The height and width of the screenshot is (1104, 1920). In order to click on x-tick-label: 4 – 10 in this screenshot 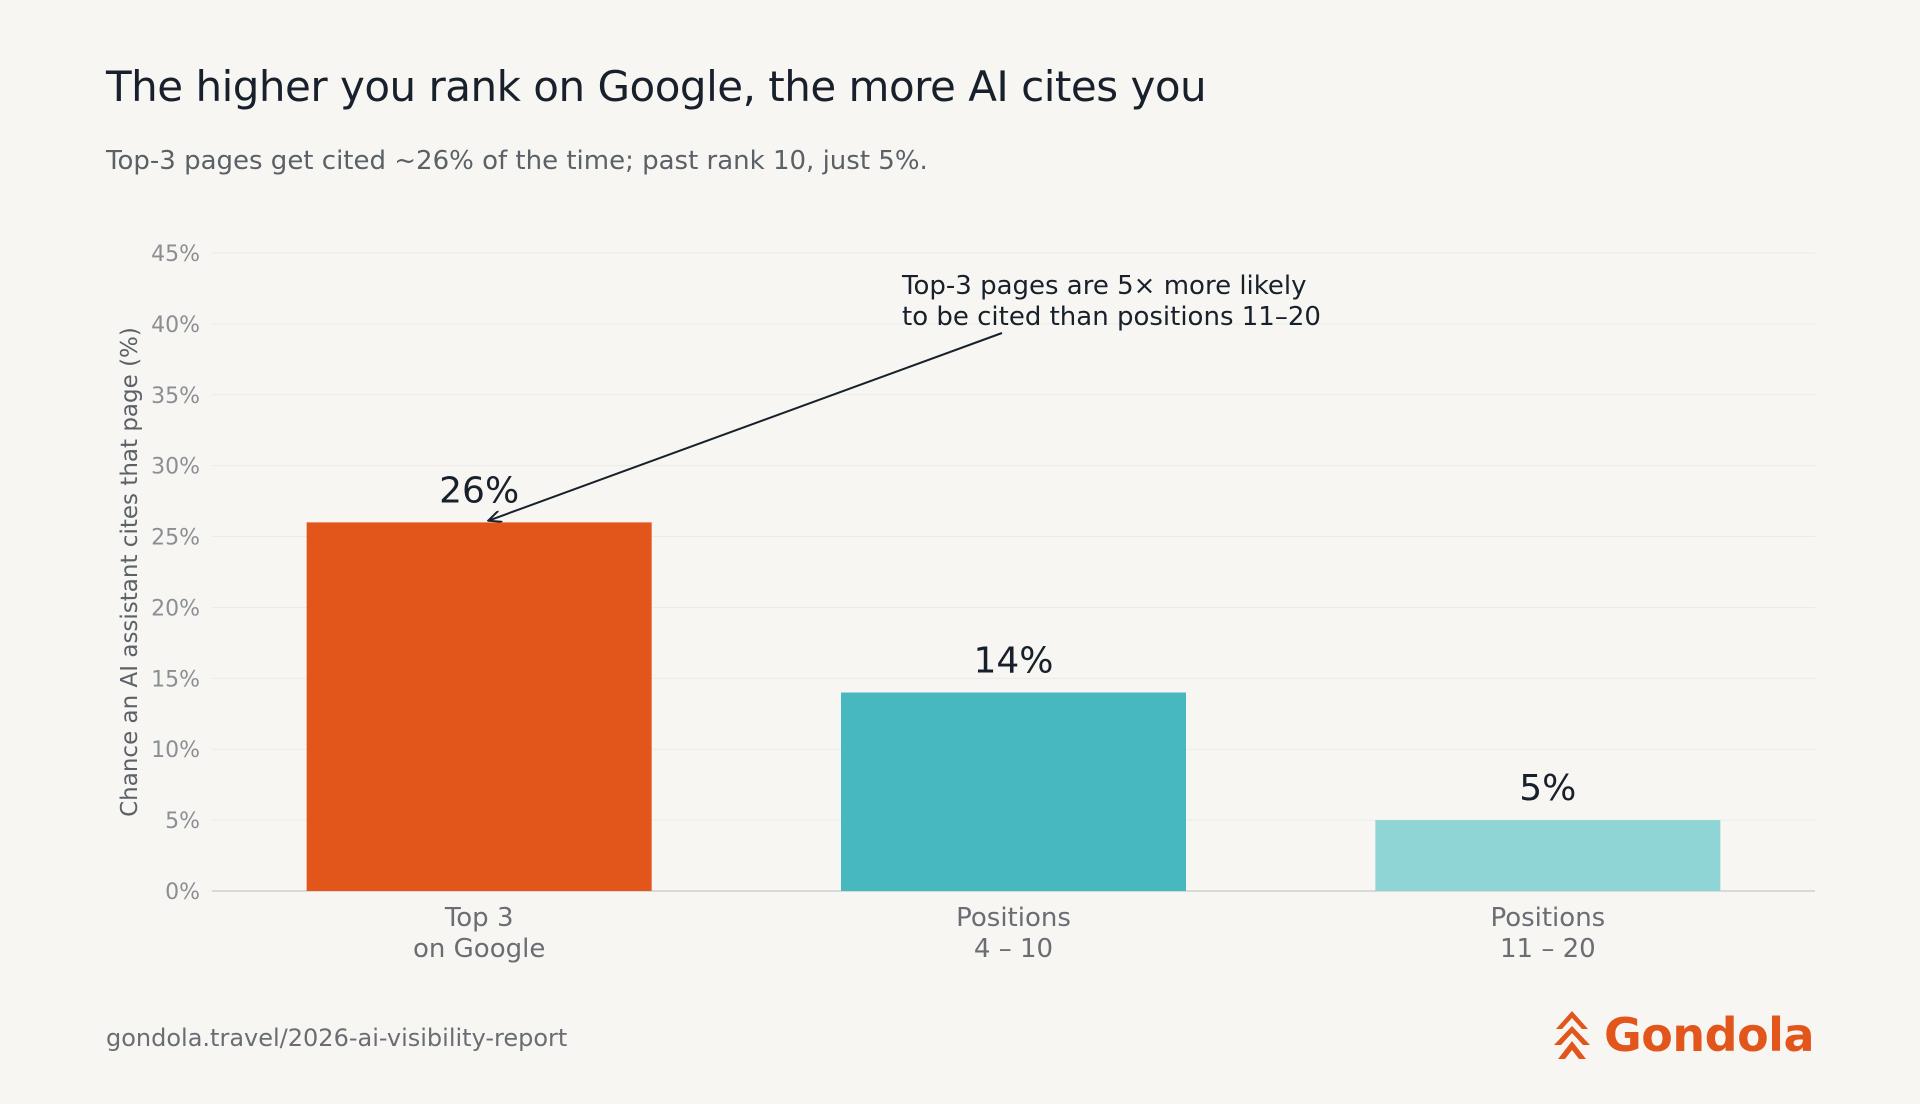, I will do `click(1013, 949)`.